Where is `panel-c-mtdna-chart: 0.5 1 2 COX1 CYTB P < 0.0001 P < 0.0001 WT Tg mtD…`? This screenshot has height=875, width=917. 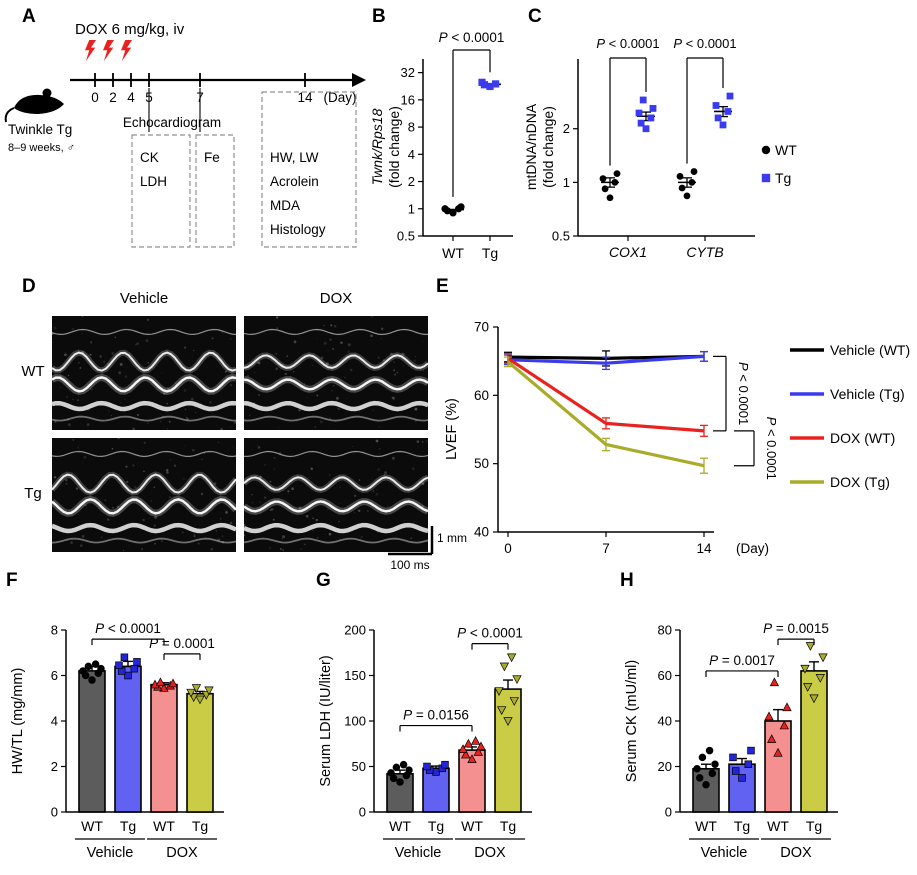
panel-c-mtdna-chart: 0.5 1 2 COX1 CYTB P < 0.0001 P < 0.0001 WT Tg mtD… is located at coordinates (660, 148).